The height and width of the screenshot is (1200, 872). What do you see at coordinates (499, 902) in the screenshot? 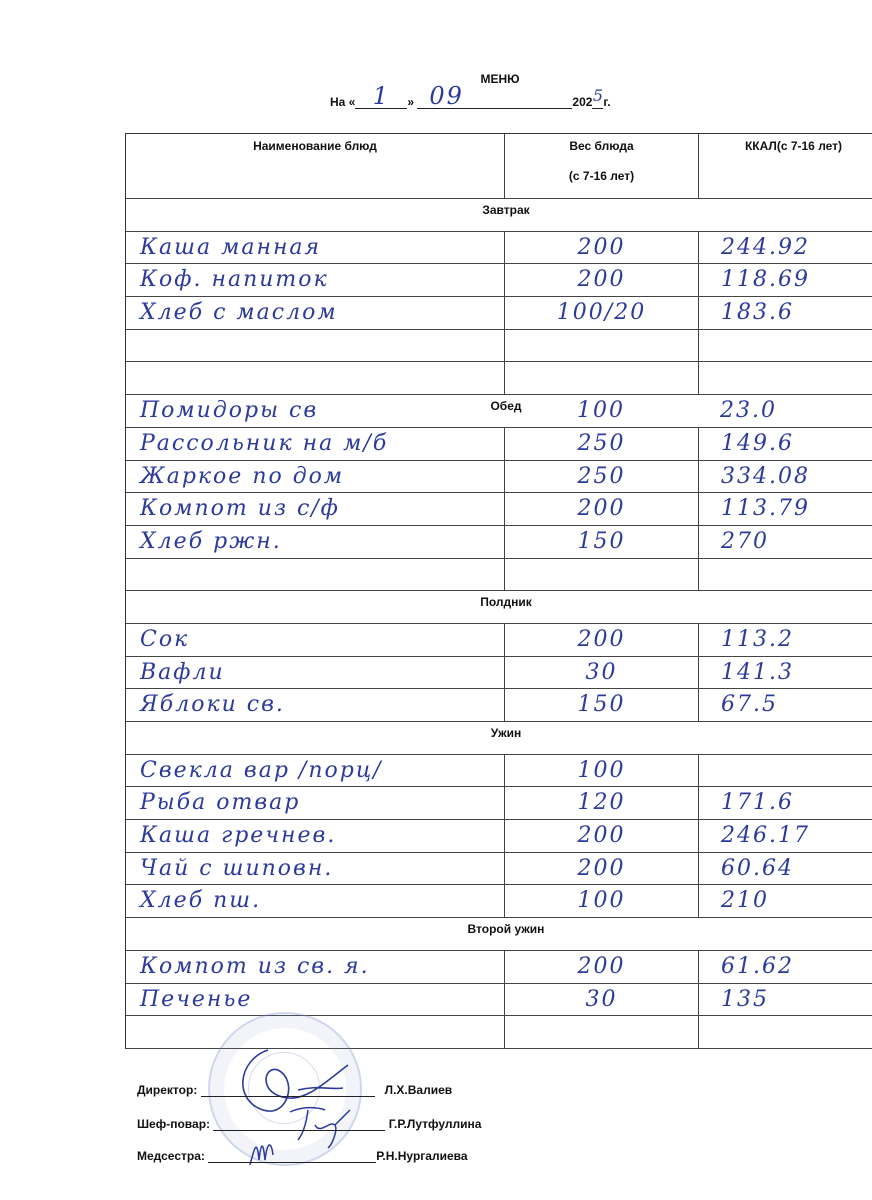
I see `table-row: Хлеб пш. 100 210` at bounding box center [499, 902].